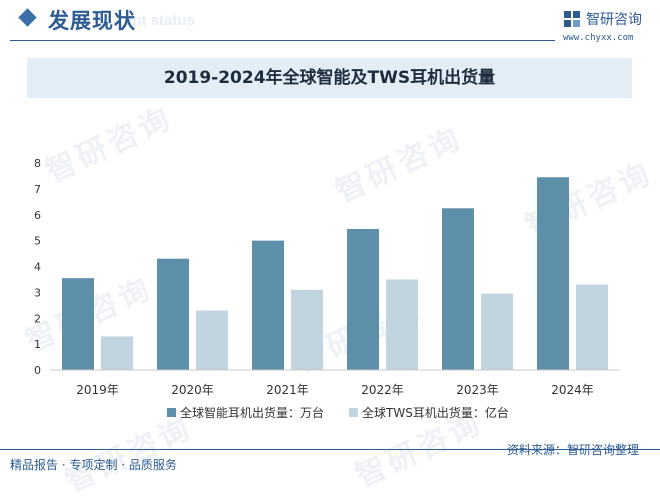 The image size is (660, 501). What do you see at coordinates (477, 390) in the screenshot?
I see `x-tick-label: 2023年` at bounding box center [477, 390].